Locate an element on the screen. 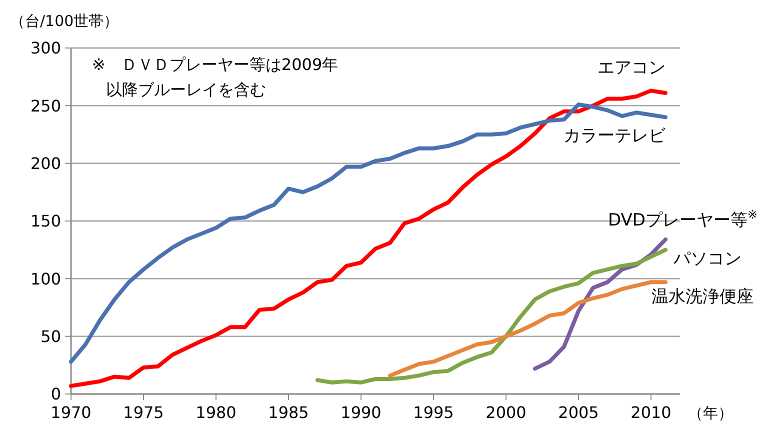 This screenshot has width=776, height=435. y-tick-label: 150 is located at coordinates (45, 221).